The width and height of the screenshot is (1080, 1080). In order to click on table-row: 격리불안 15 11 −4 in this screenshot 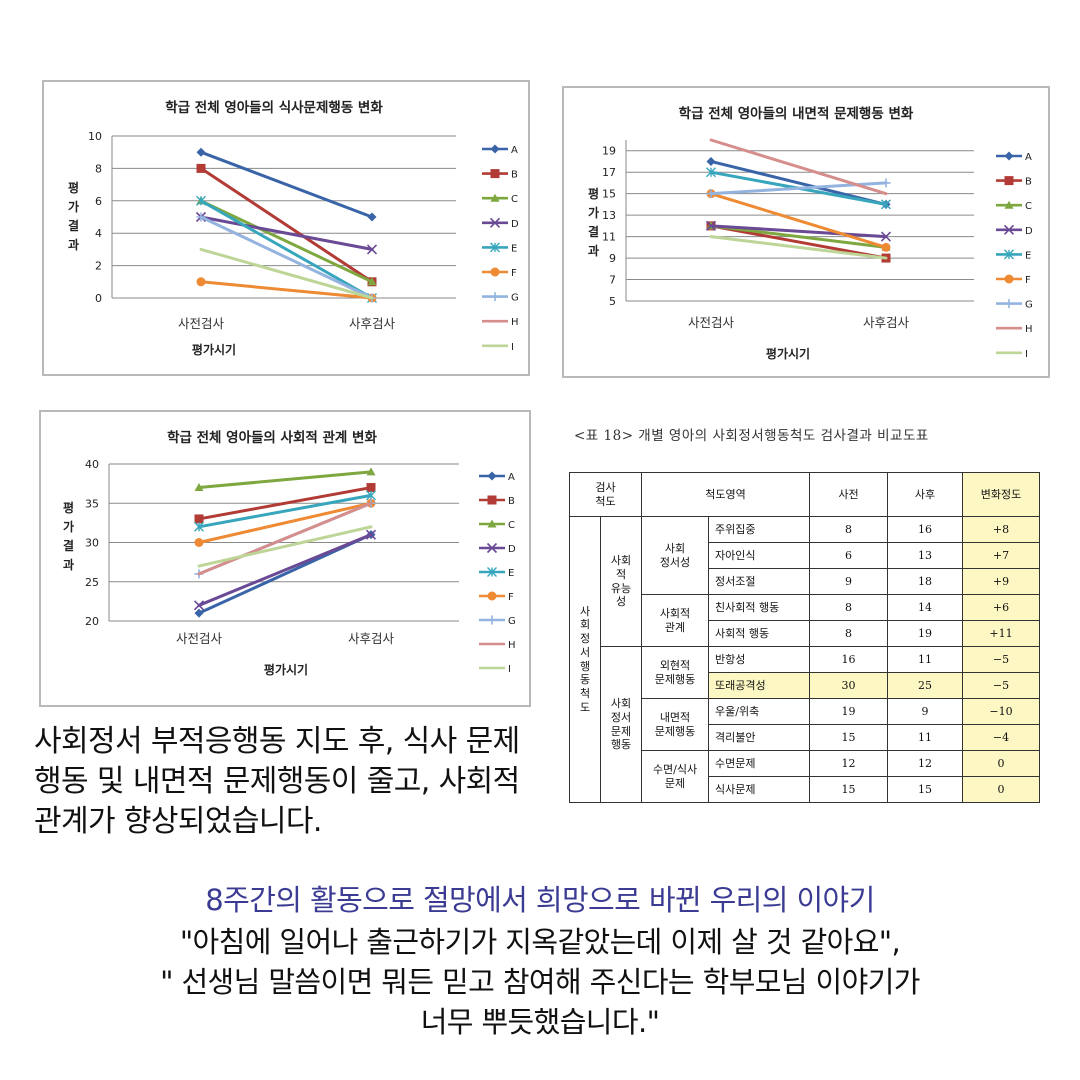, I will do `click(805, 737)`.